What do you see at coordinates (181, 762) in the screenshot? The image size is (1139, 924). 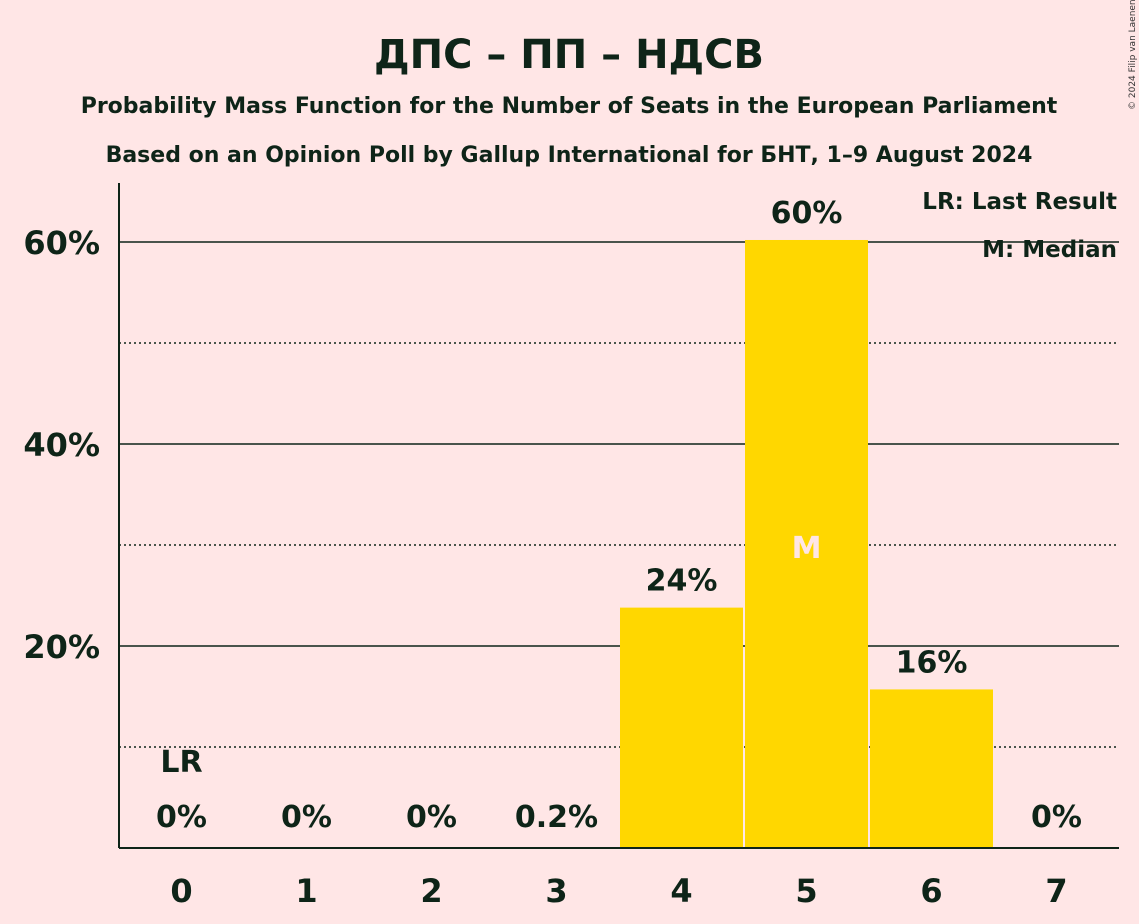 I see `last-result-marker: LR` at bounding box center [181, 762].